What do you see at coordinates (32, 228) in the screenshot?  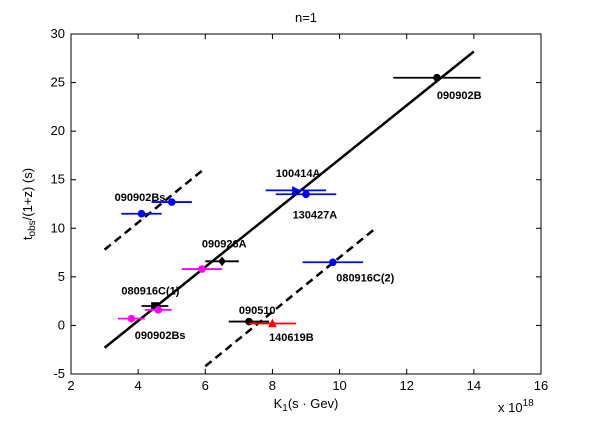 I see `y-axis-label-sub: obs` at bounding box center [32, 228].